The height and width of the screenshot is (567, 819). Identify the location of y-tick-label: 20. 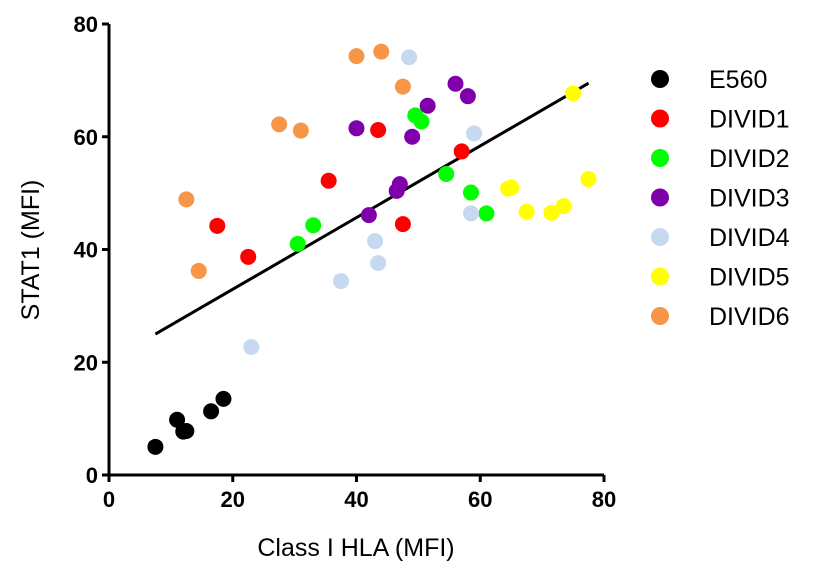
(86, 362).